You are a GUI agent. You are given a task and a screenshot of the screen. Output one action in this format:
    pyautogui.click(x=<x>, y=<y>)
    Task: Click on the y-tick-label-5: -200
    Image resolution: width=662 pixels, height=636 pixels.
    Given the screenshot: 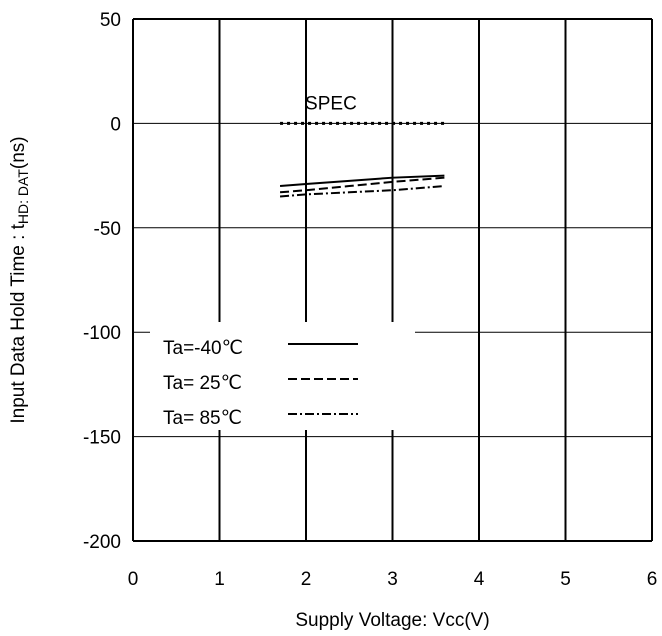 What is the action you would take?
    pyautogui.click(x=102, y=542)
    